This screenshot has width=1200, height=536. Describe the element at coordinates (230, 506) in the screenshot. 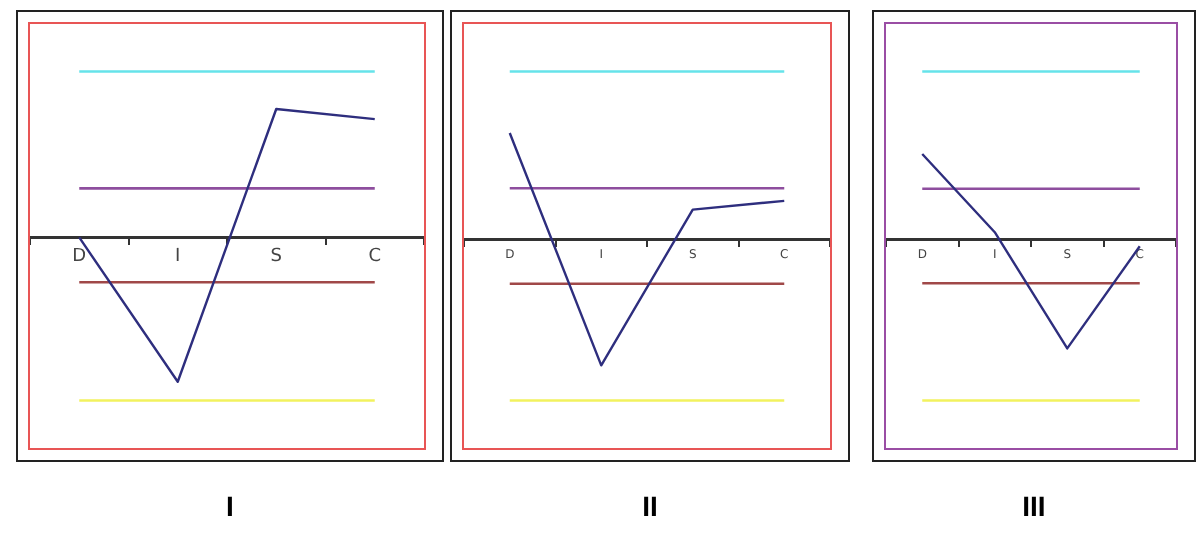

I see `text: I` at that location.